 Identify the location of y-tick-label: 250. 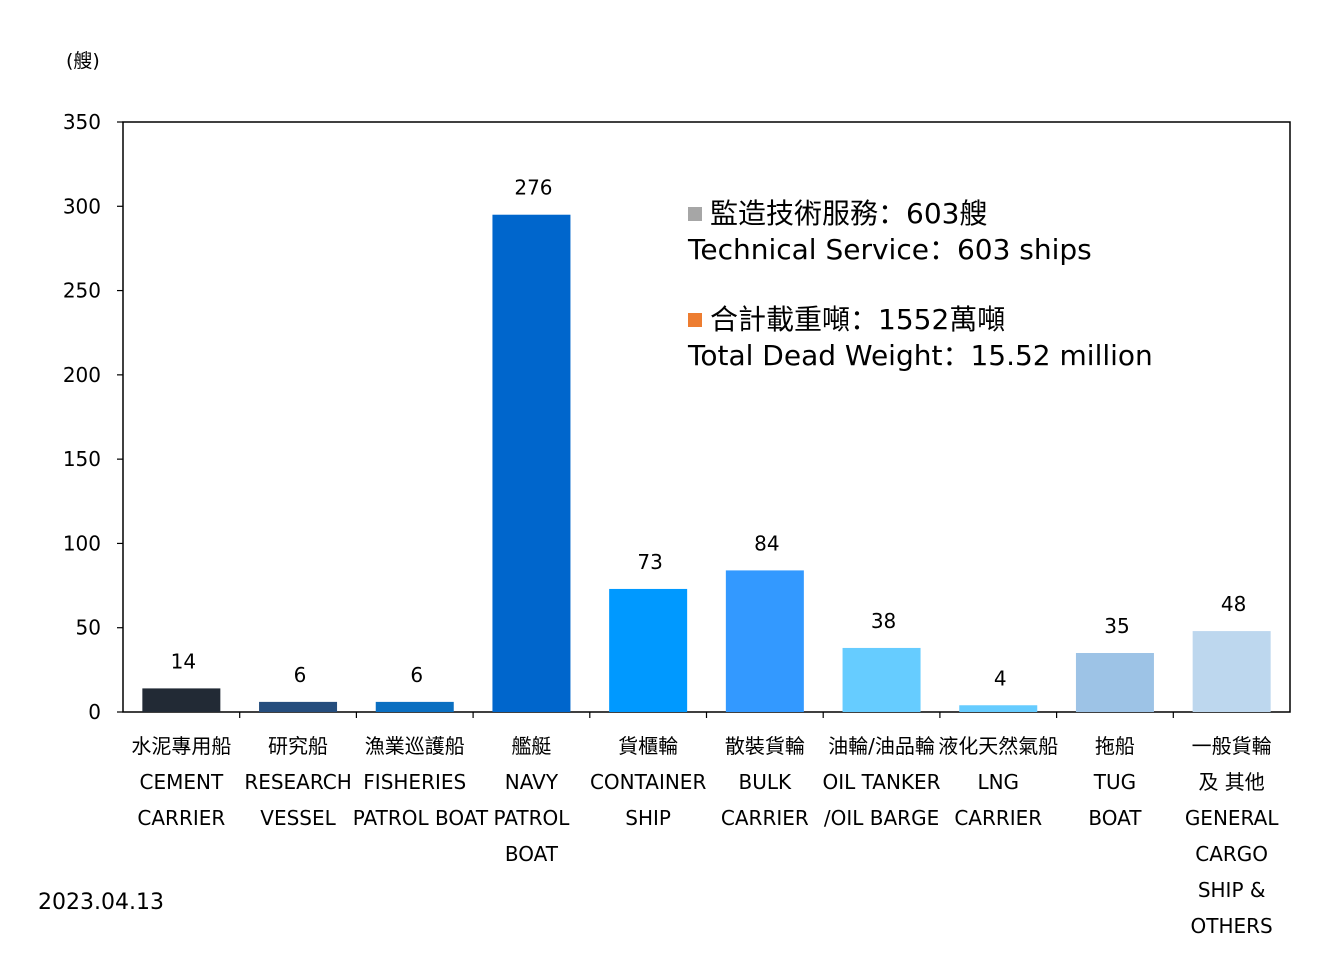
(82, 291).